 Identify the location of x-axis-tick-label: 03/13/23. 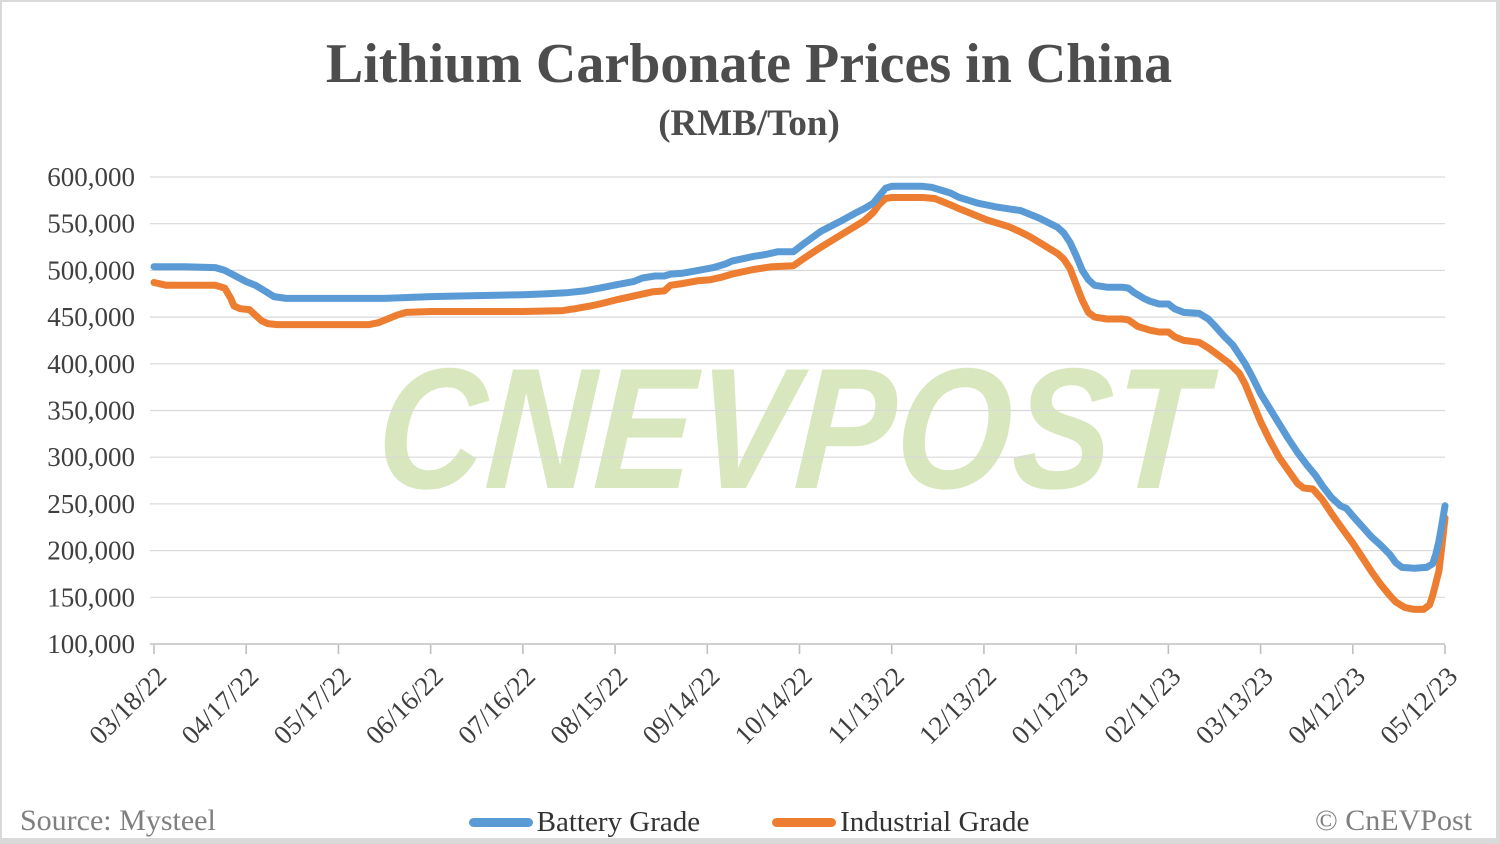
(1234, 705).